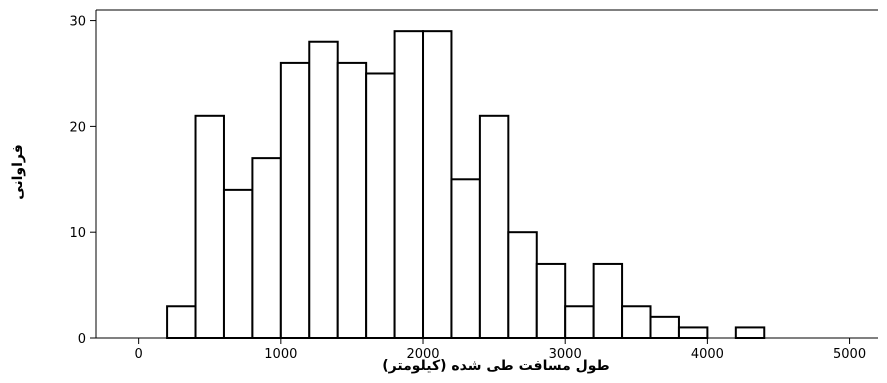 The height and width of the screenshot is (383, 887). What do you see at coordinates (280, 354) in the screenshot?
I see `x-tick-label-1000: 1000` at bounding box center [280, 354].